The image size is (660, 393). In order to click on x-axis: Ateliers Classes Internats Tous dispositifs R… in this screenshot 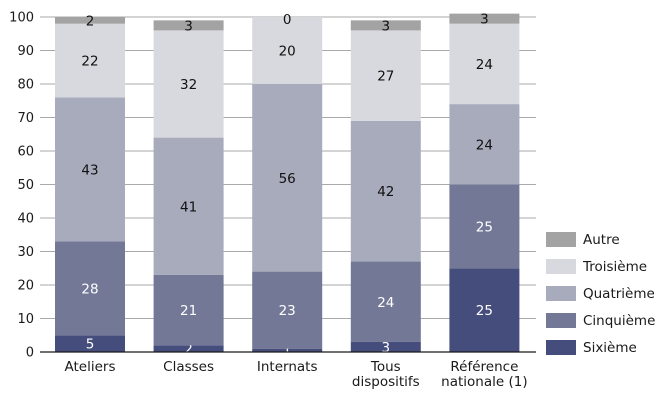, I will do `click(288, 370)`.